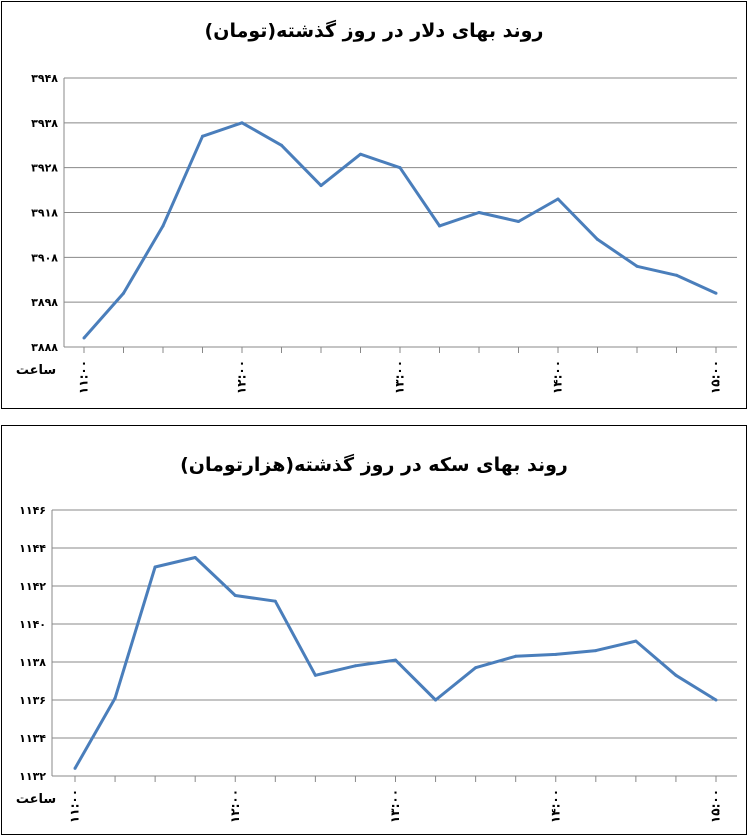 Image resolution: width=750 pixels, height=836 pixels. Describe the element at coordinates (44, 257) in the screenshot. I see `y-tick-label: ۳۹۰۸` at that location.